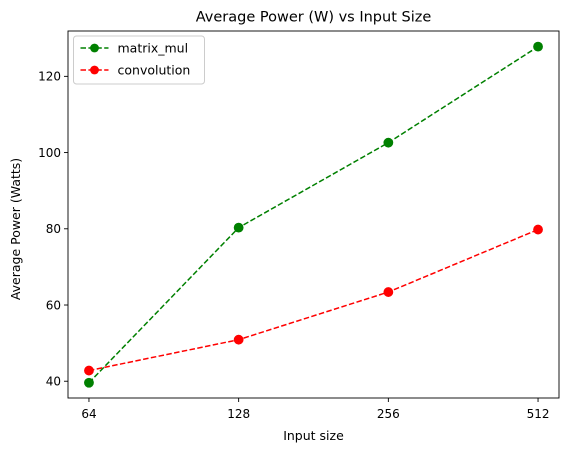 This screenshot has height=453, width=571. I want to click on y-tick-label: 80, so click(53, 229).